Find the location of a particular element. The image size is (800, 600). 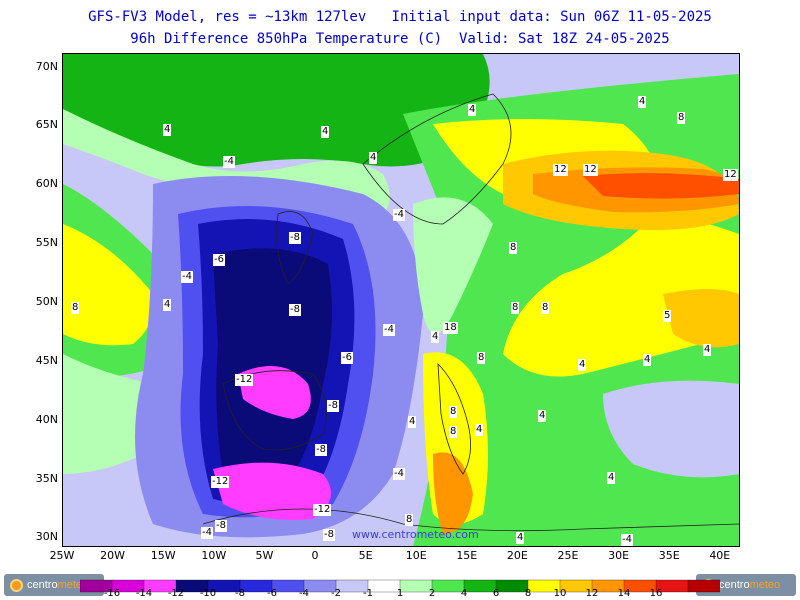

contour-label: 5 is located at coordinates (667, 316).